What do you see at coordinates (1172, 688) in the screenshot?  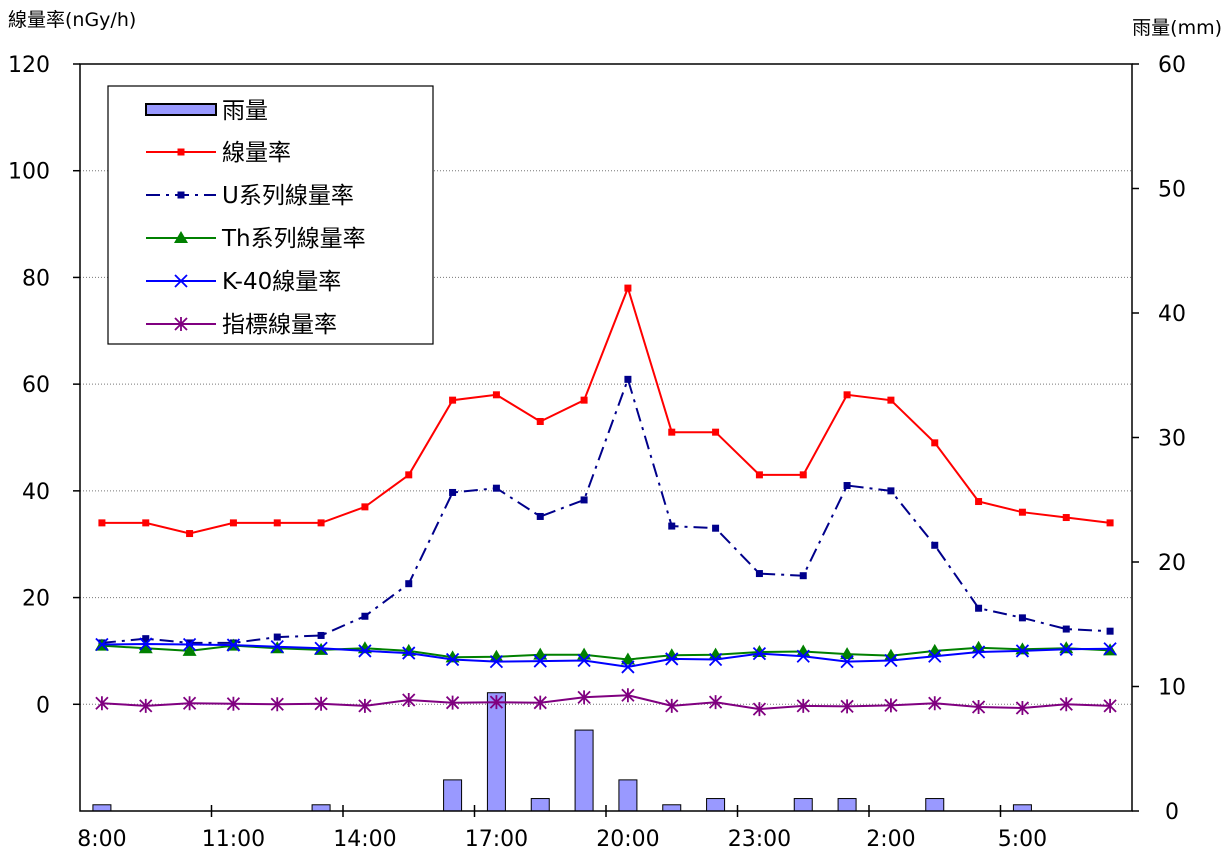 I see `right-tick-label: 10` at bounding box center [1172, 688].